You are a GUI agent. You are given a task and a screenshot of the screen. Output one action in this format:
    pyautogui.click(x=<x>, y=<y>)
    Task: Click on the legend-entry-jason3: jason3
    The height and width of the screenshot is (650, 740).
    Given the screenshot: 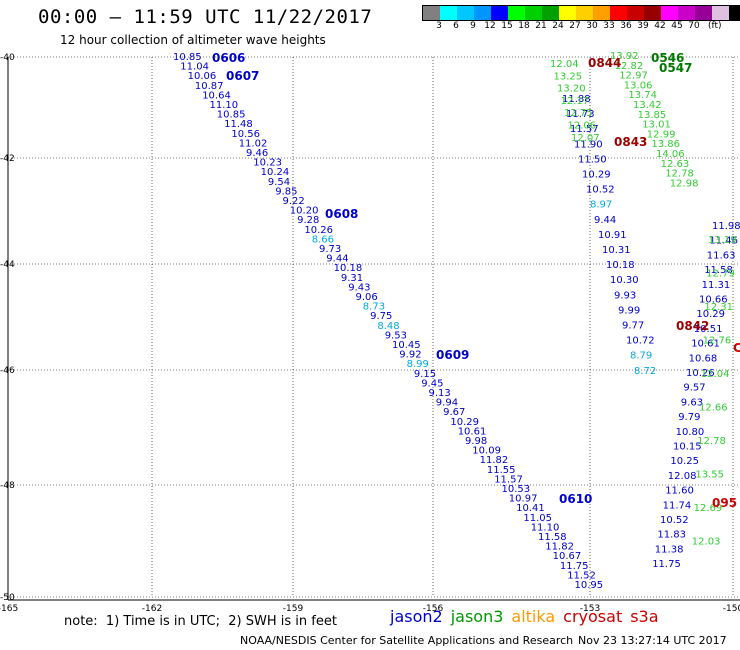 What is the action you would take?
    pyautogui.click(x=477, y=616)
    